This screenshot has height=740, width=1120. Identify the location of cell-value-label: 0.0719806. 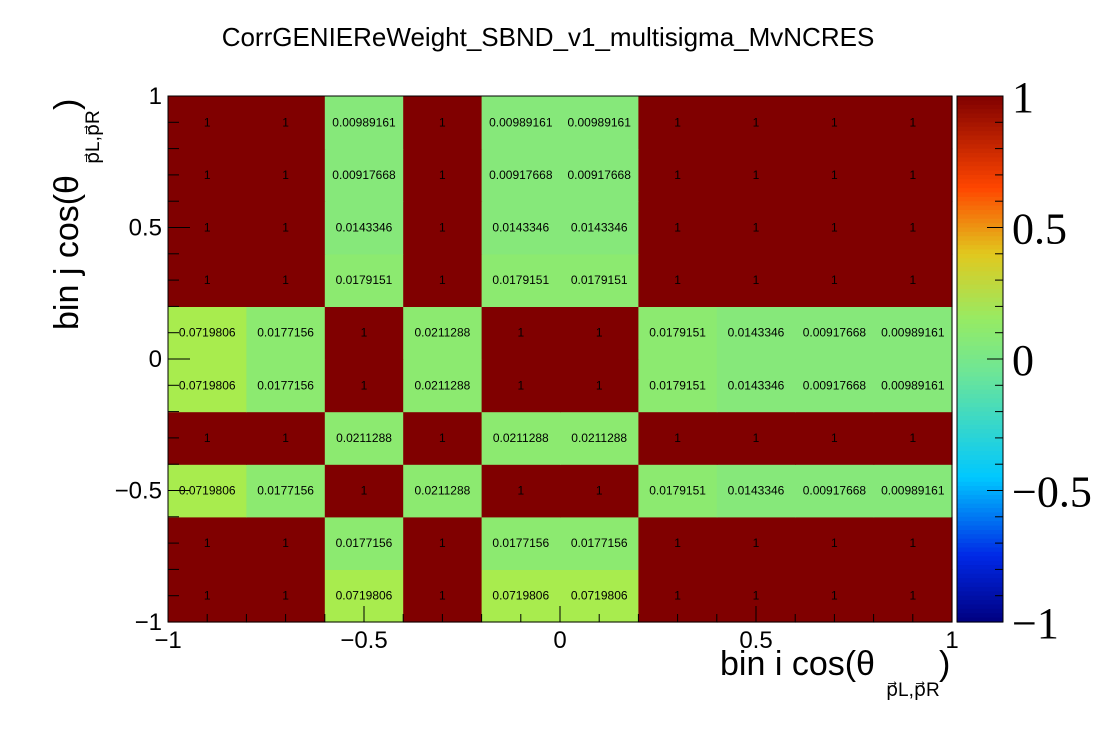
(599, 596).